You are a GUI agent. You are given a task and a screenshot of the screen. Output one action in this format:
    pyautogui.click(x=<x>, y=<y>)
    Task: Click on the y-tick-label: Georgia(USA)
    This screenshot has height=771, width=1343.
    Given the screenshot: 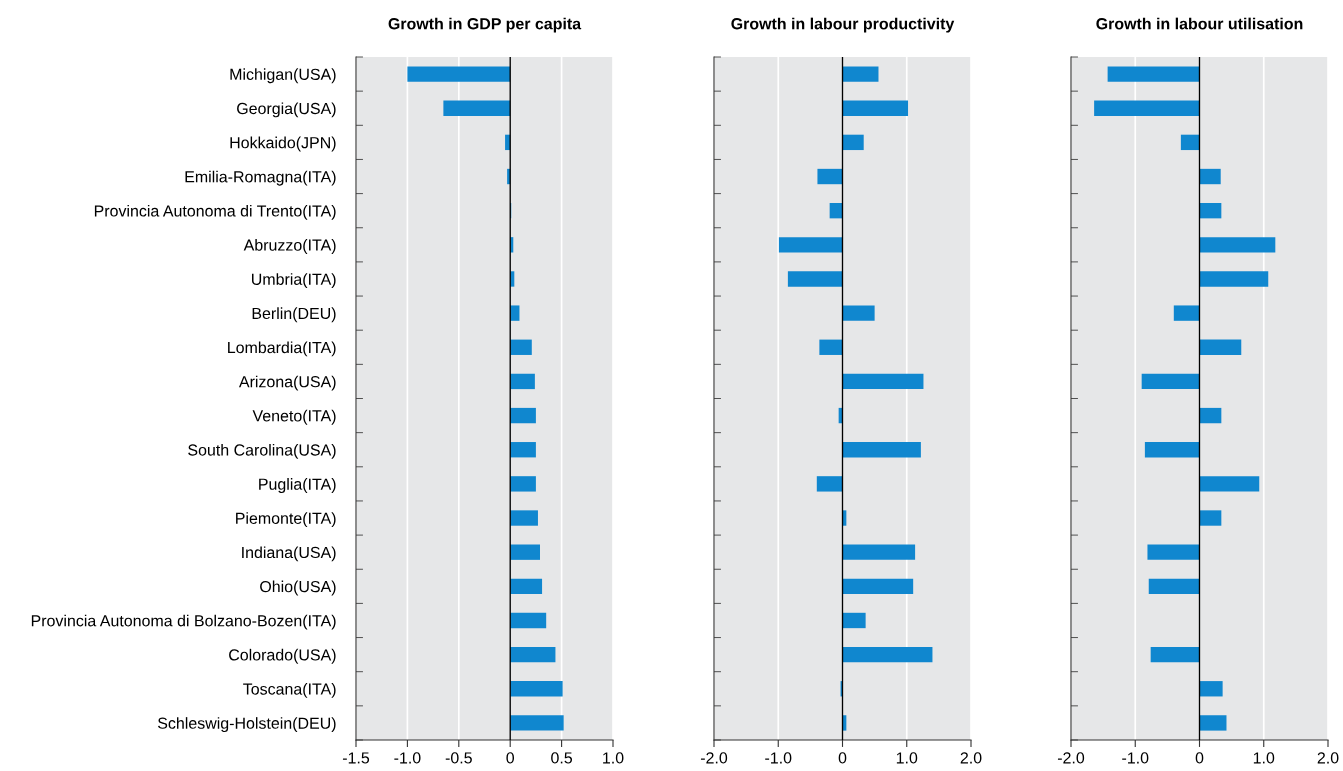 What is the action you would take?
    pyautogui.click(x=286, y=110)
    